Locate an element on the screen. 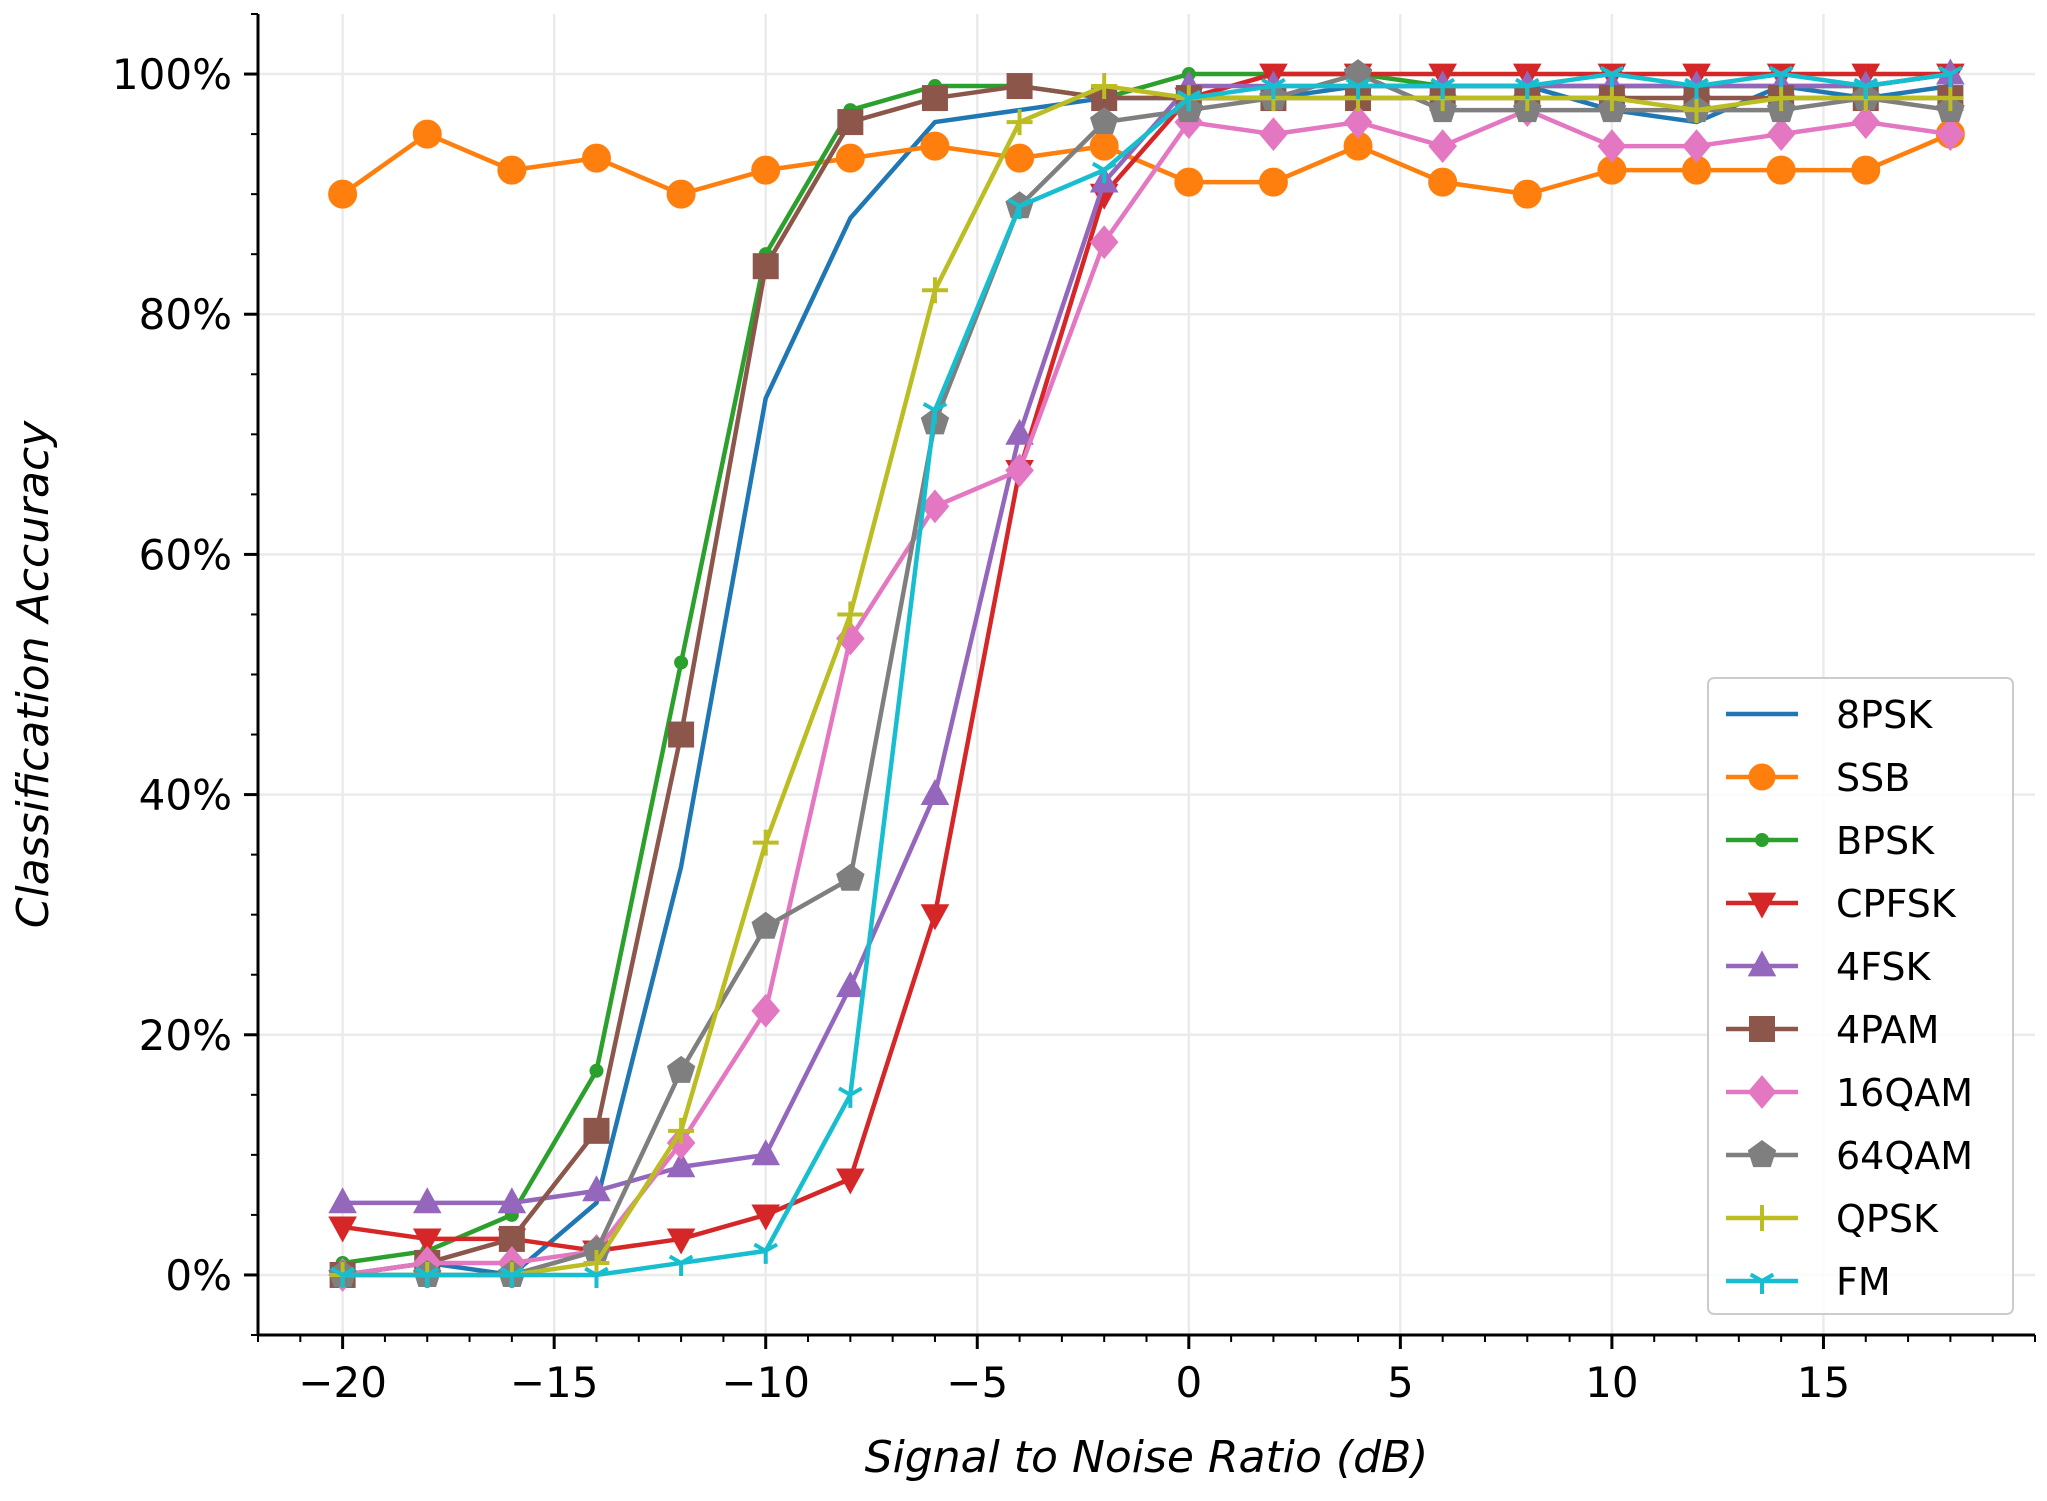  y-tick-label: 20% is located at coordinates (185, 1035).